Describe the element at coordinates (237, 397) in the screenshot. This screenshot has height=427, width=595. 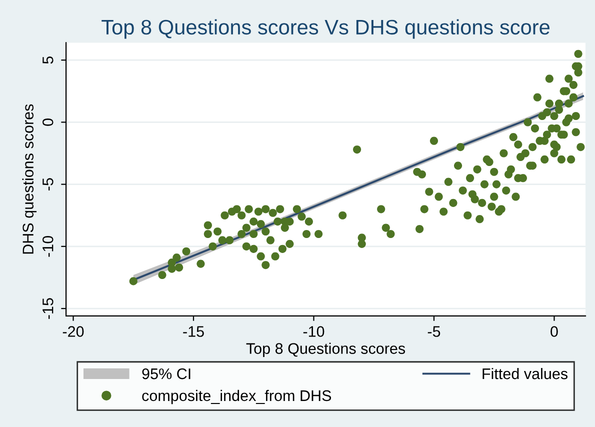
I see `legend-label: composite_index_from DHS` at that location.